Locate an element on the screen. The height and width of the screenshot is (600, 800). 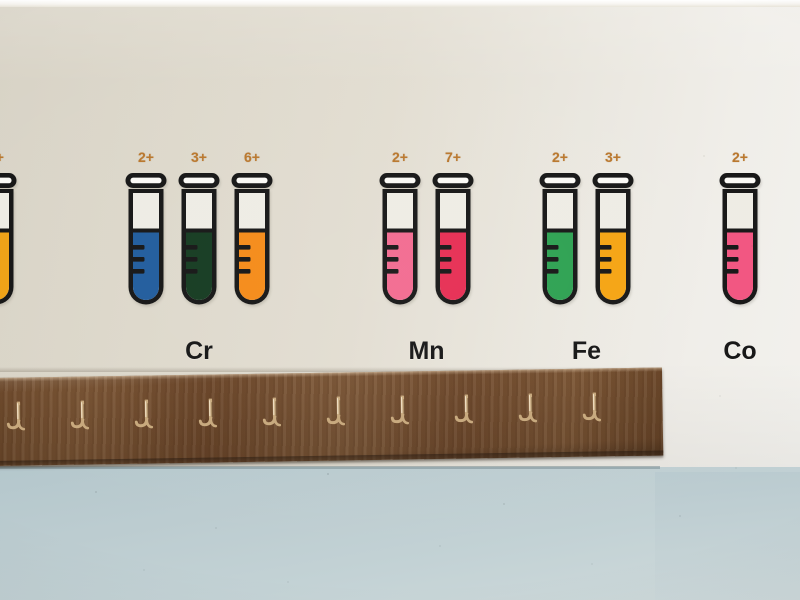
element-symbol-label: Mn is located at coordinates (426, 351).